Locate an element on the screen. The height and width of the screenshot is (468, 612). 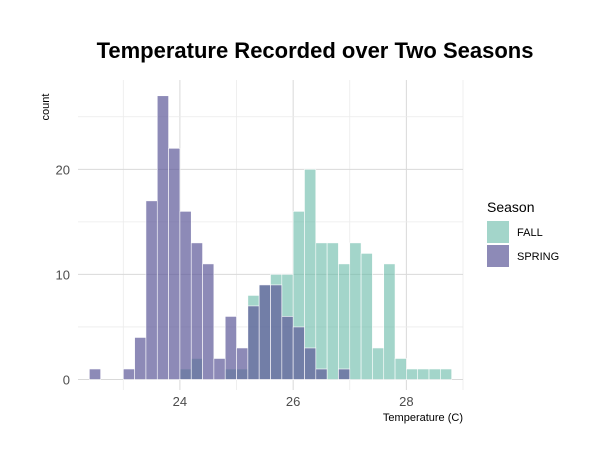
legend-title: Season is located at coordinates (510, 207).